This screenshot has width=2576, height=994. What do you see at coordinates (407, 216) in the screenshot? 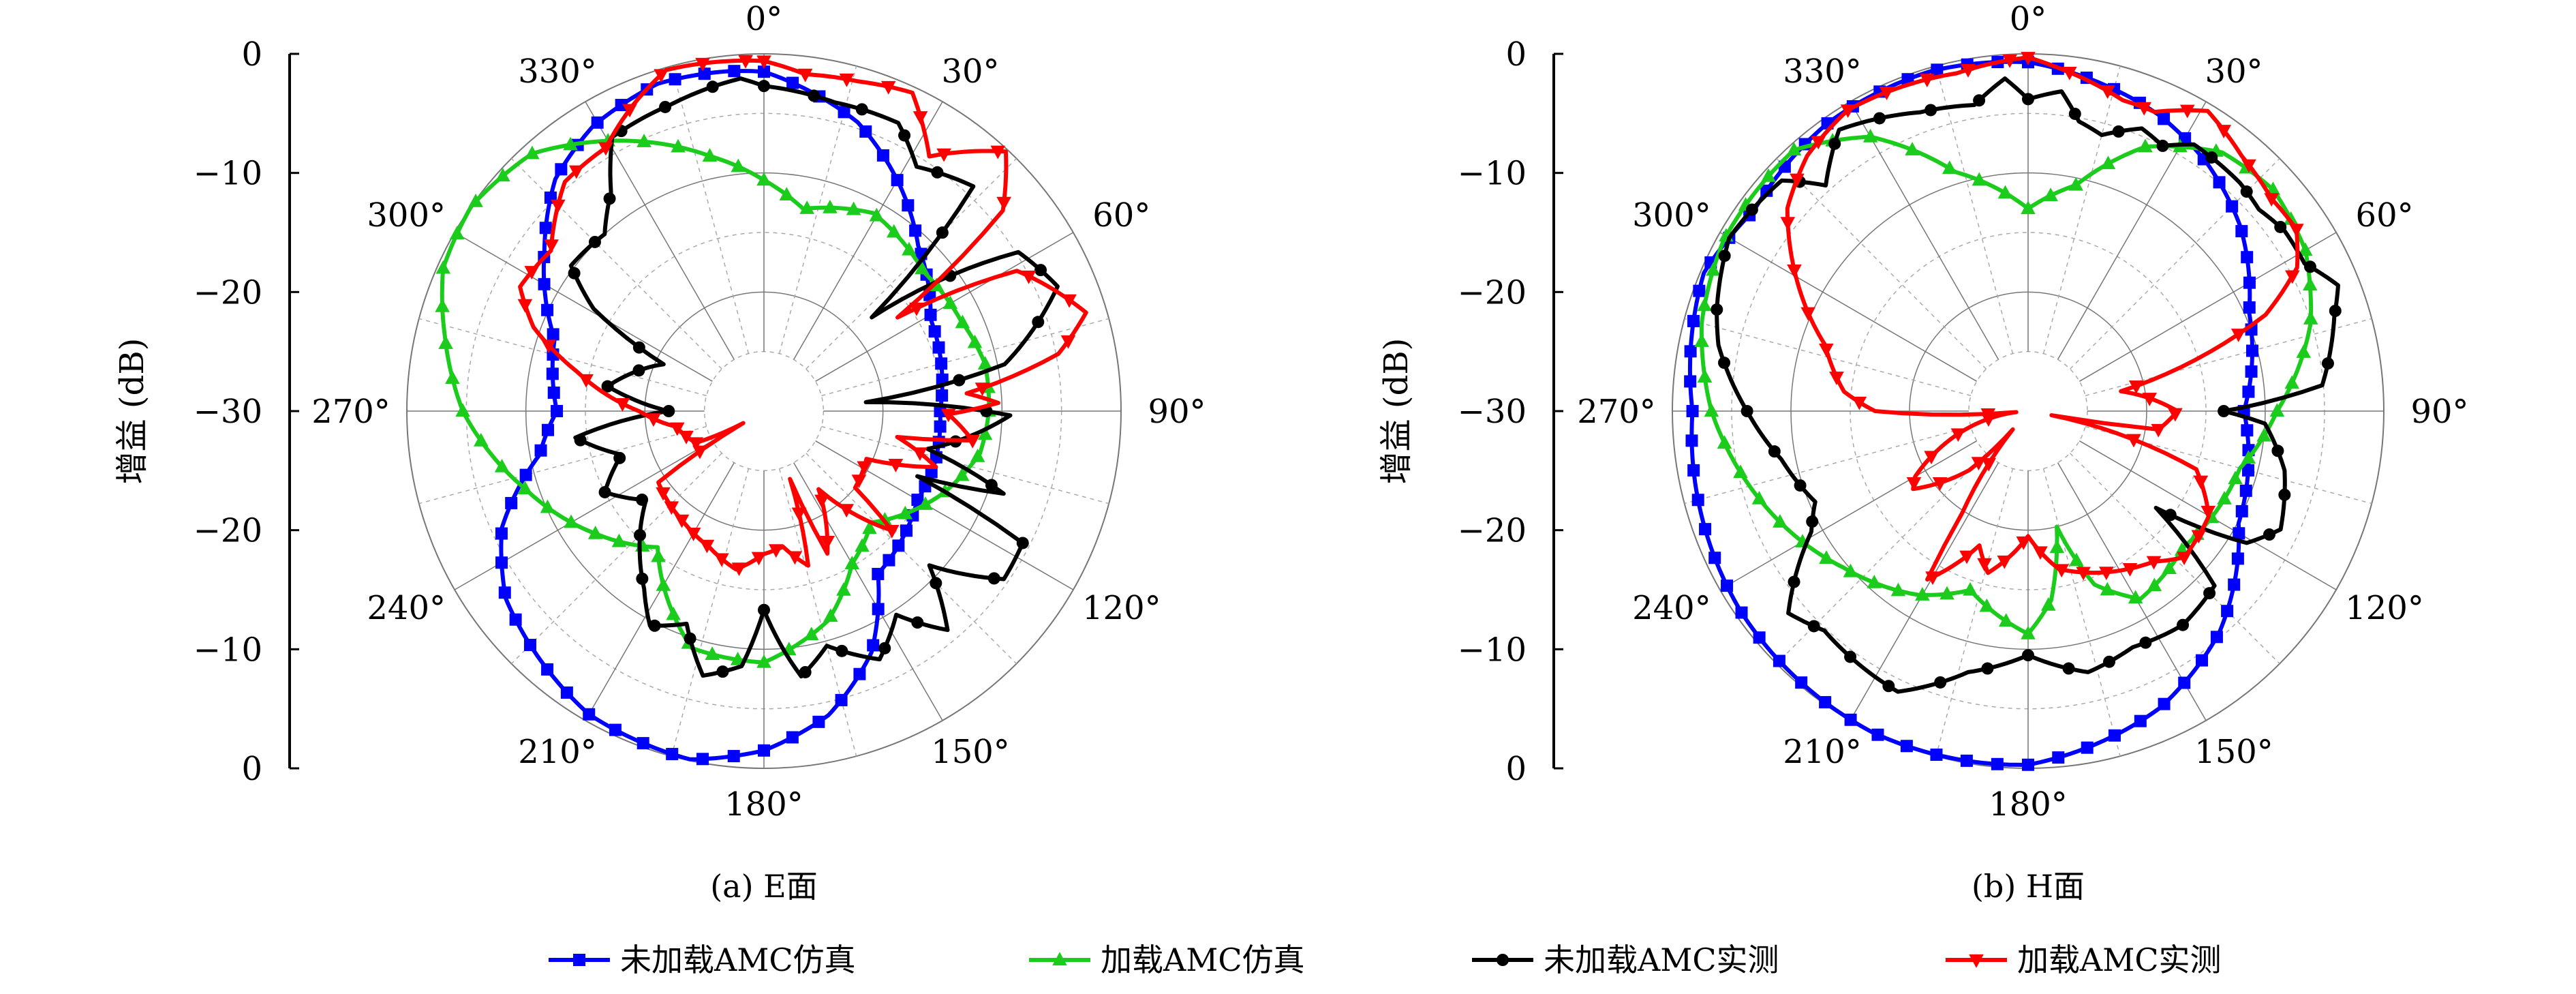
I see `angle-tick-label: 300°` at bounding box center [407, 216].